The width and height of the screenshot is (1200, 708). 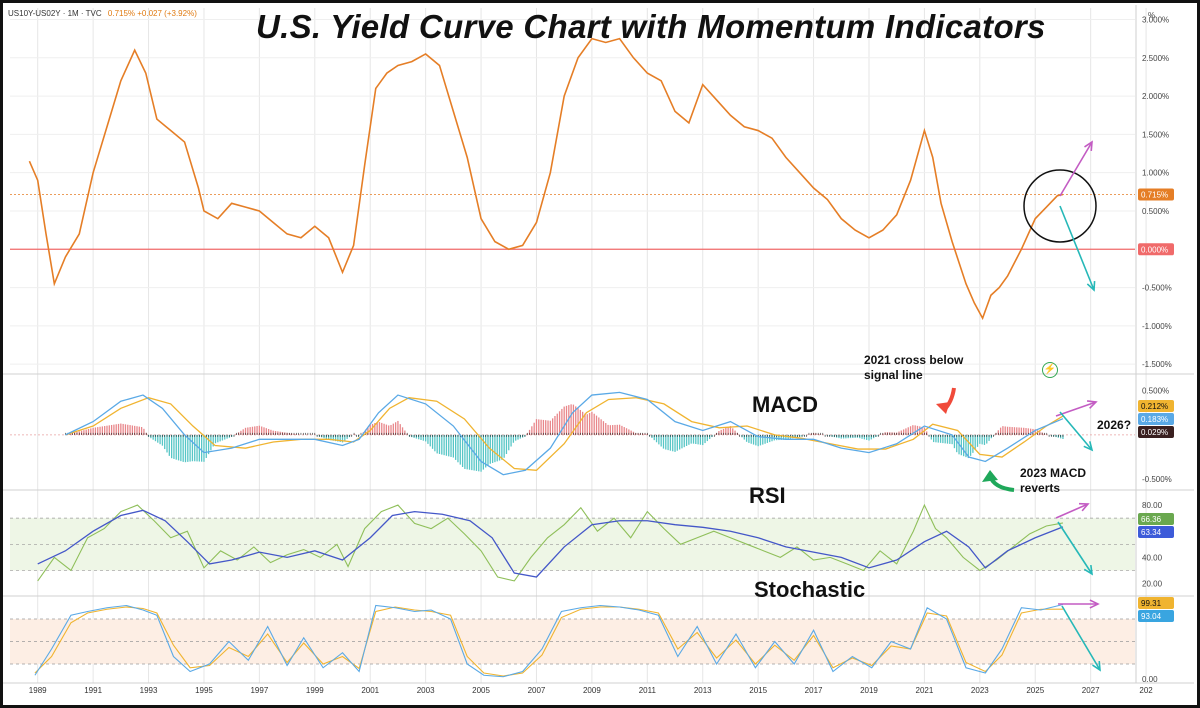 What do you see at coordinates (592, 690) in the screenshot?
I see `x-tick-label: 2009` at bounding box center [592, 690].